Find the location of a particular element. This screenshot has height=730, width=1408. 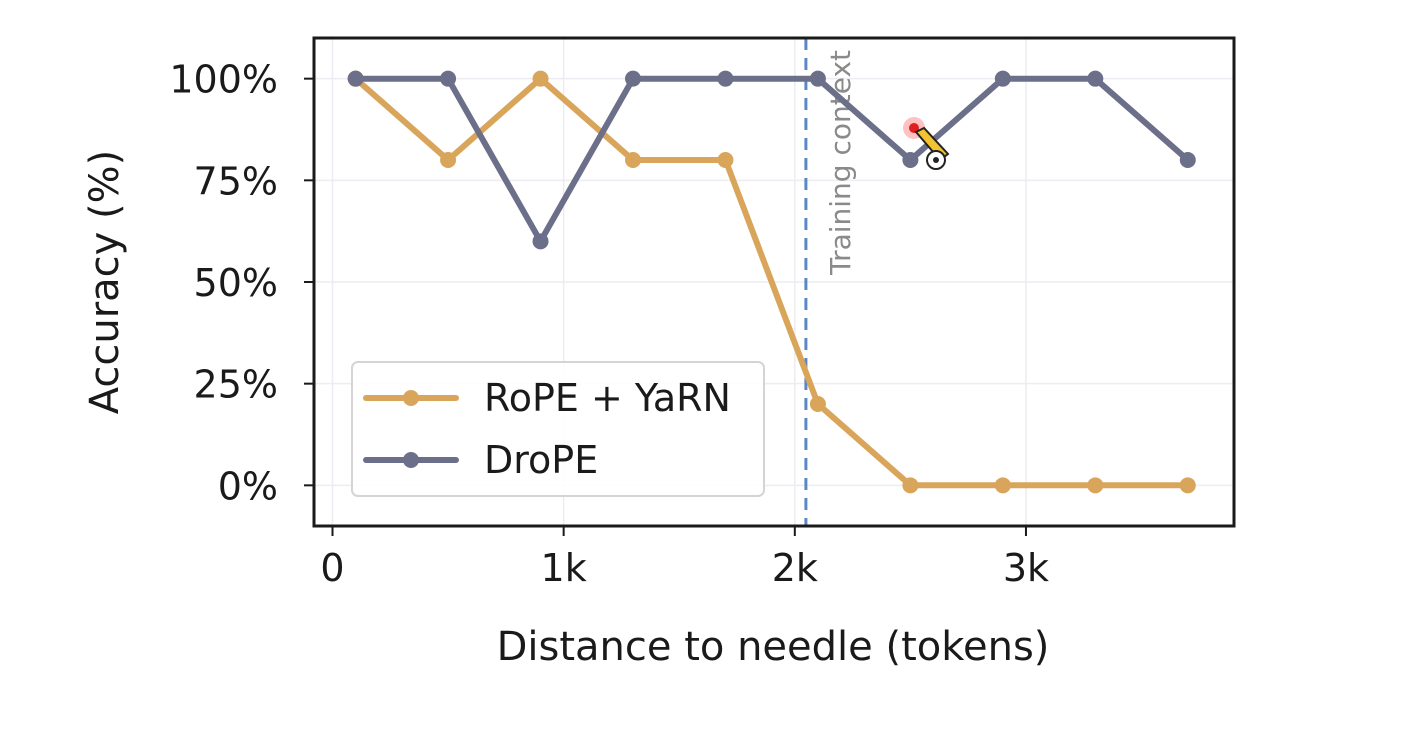

pencil-cursor-icon is located at coordinates (926, 143).